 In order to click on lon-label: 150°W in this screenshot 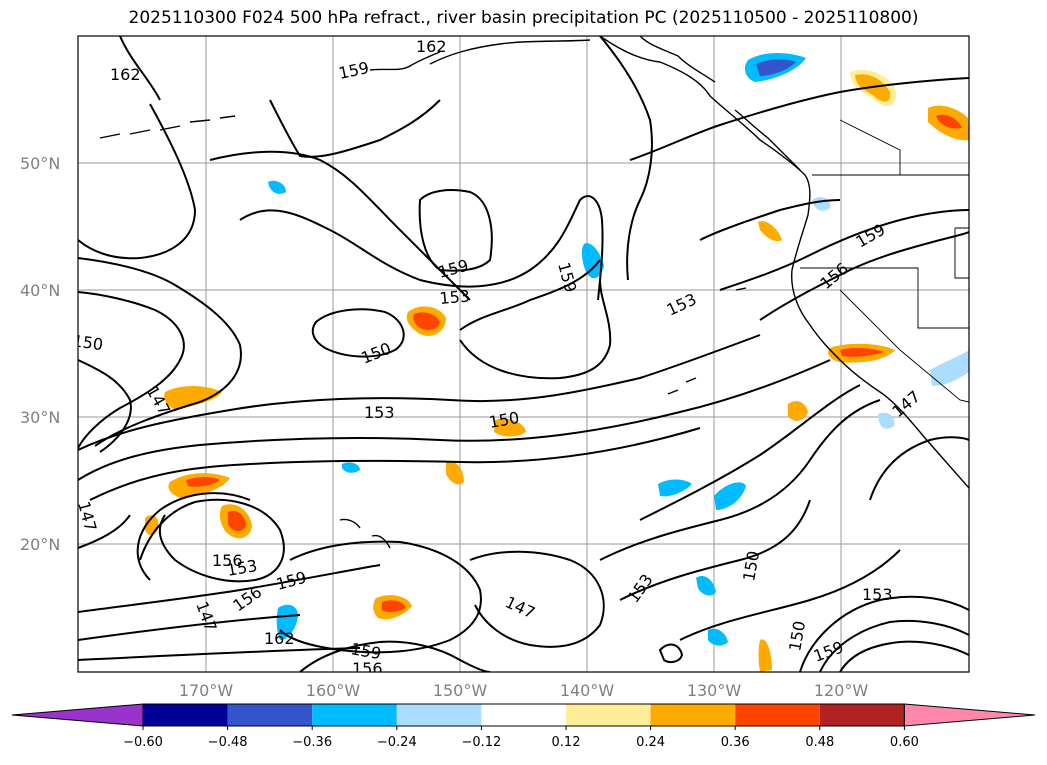, I will do `click(460, 690)`.